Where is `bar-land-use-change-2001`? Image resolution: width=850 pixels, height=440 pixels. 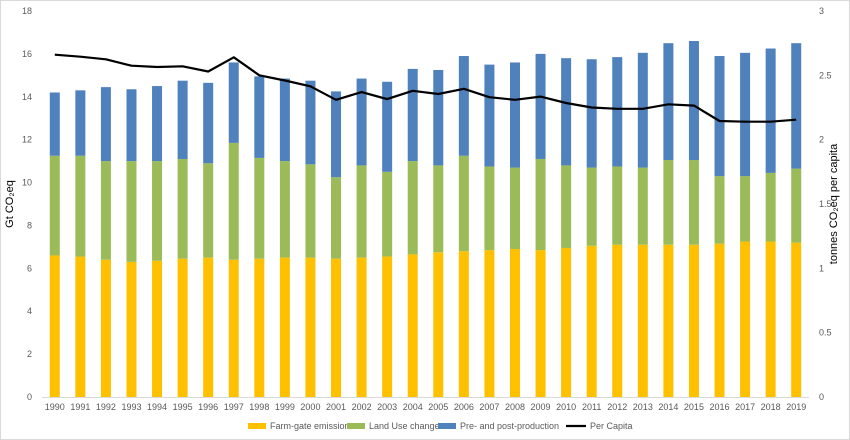 bar-land-use-change-2001 is located at coordinates (336, 218).